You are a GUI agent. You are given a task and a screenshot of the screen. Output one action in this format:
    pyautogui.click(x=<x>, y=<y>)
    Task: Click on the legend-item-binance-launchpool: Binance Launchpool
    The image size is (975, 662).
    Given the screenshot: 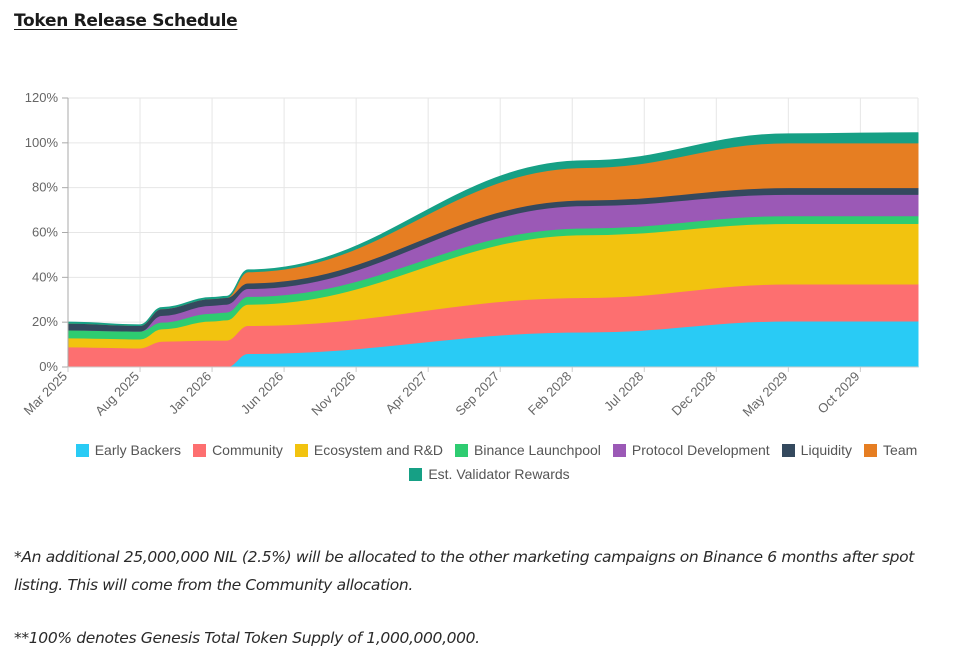 What is the action you would take?
    pyautogui.click(x=528, y=450)
    